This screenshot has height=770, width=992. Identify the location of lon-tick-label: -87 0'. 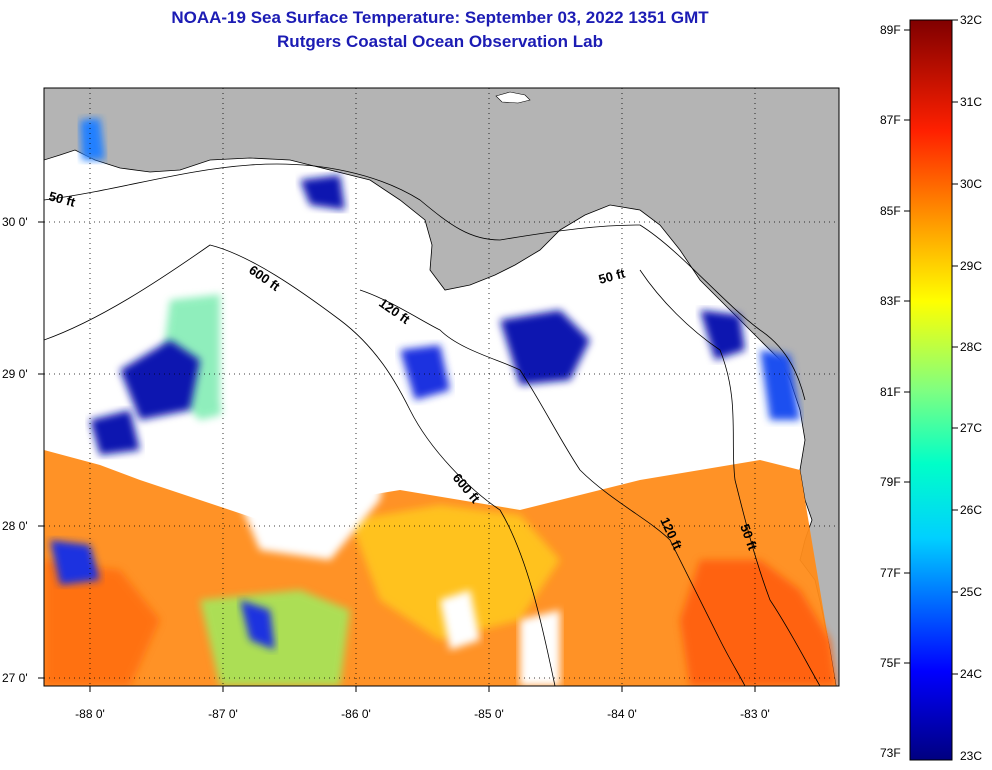
(223, 714).